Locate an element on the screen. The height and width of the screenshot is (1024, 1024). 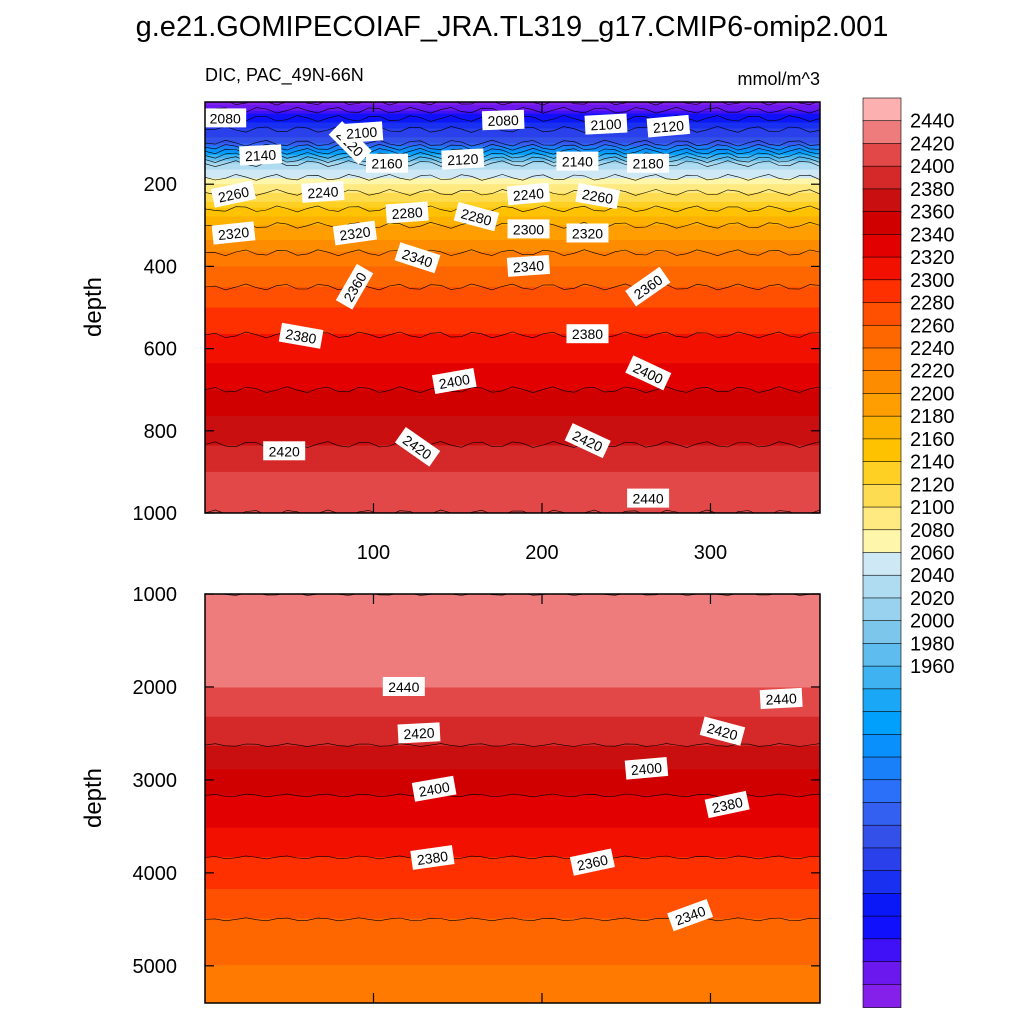
contour-label: 2140 is located at coordinates (577, 161).